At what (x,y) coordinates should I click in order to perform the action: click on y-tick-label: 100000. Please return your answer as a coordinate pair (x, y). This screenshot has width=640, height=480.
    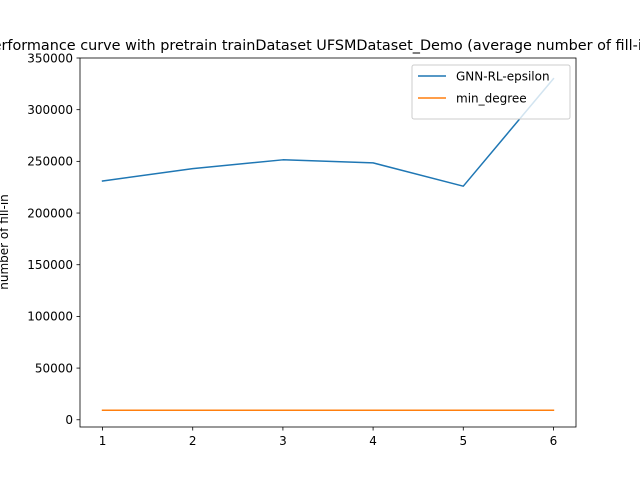
    Looking at the image, I should click on (50, 317).